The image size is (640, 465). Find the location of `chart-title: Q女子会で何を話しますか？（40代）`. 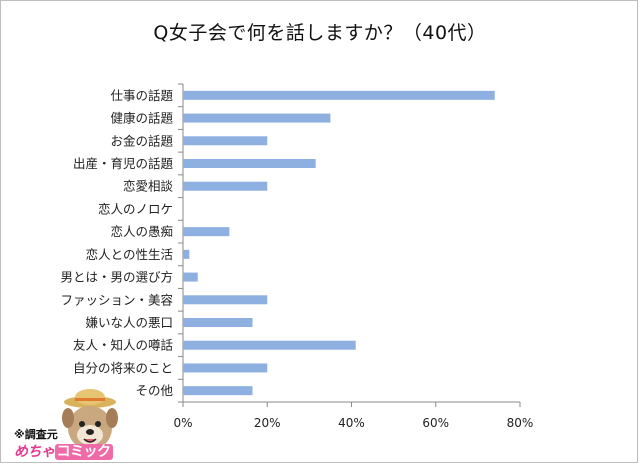

chart-title: Q女子会で何を話しますか？（40代） is located at coordinates (320, 33).